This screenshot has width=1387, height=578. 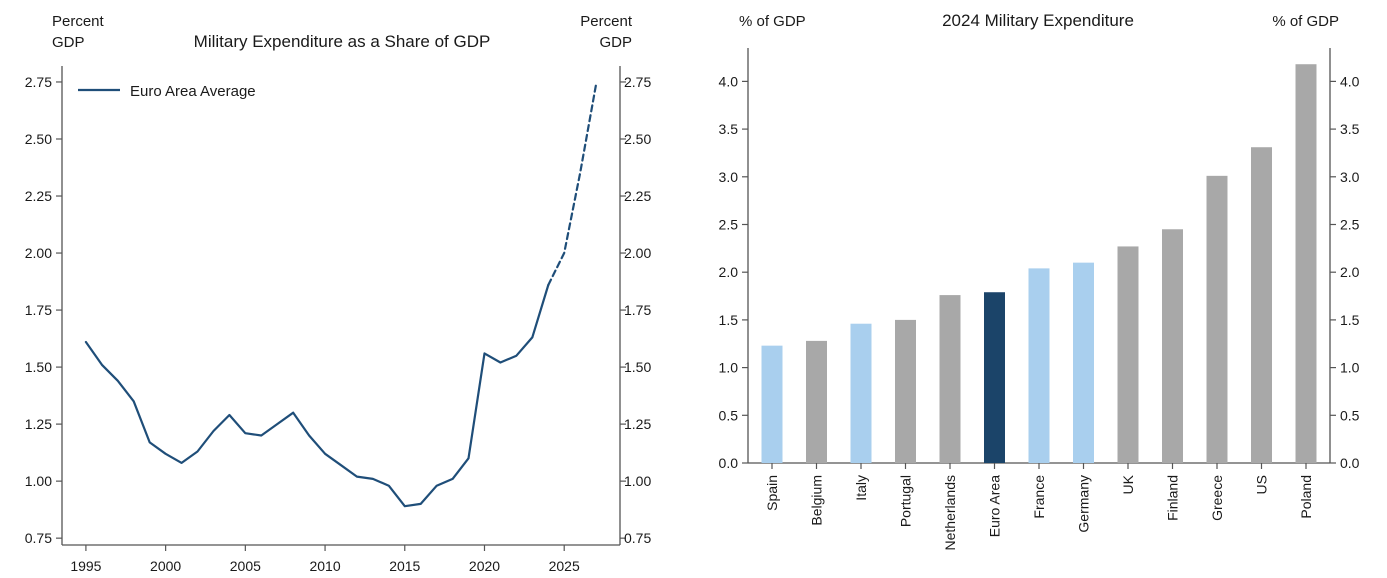 What do you see at coordinates (729, 463) in the screenshot?
I see `bar-ytick-left-label: 0.0` at bounding box center [729, 463].